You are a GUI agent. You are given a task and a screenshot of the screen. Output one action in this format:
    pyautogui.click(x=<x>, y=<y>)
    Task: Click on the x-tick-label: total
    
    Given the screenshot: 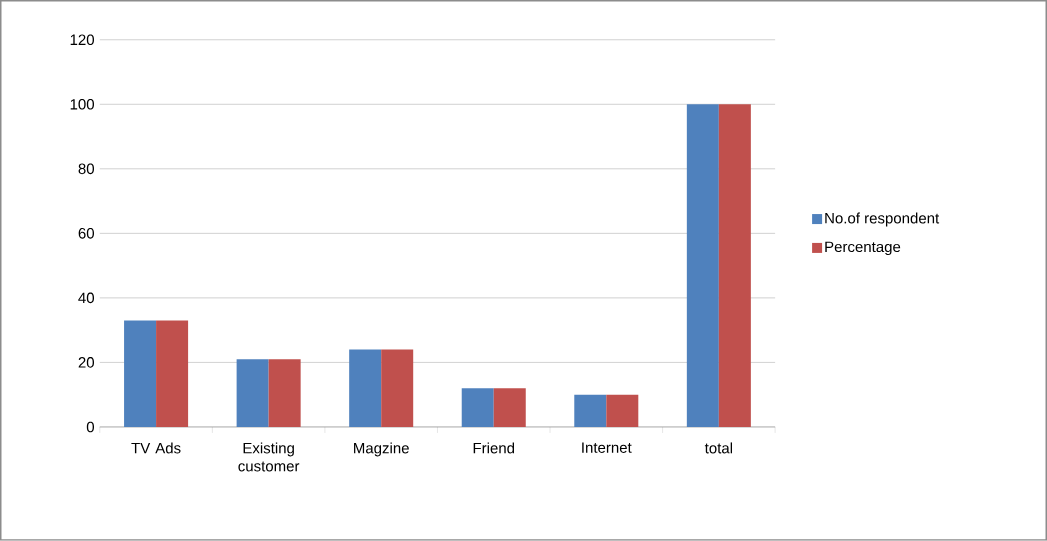 What is the action you would take?
    pyautogui.click(x=718, y=448)
    